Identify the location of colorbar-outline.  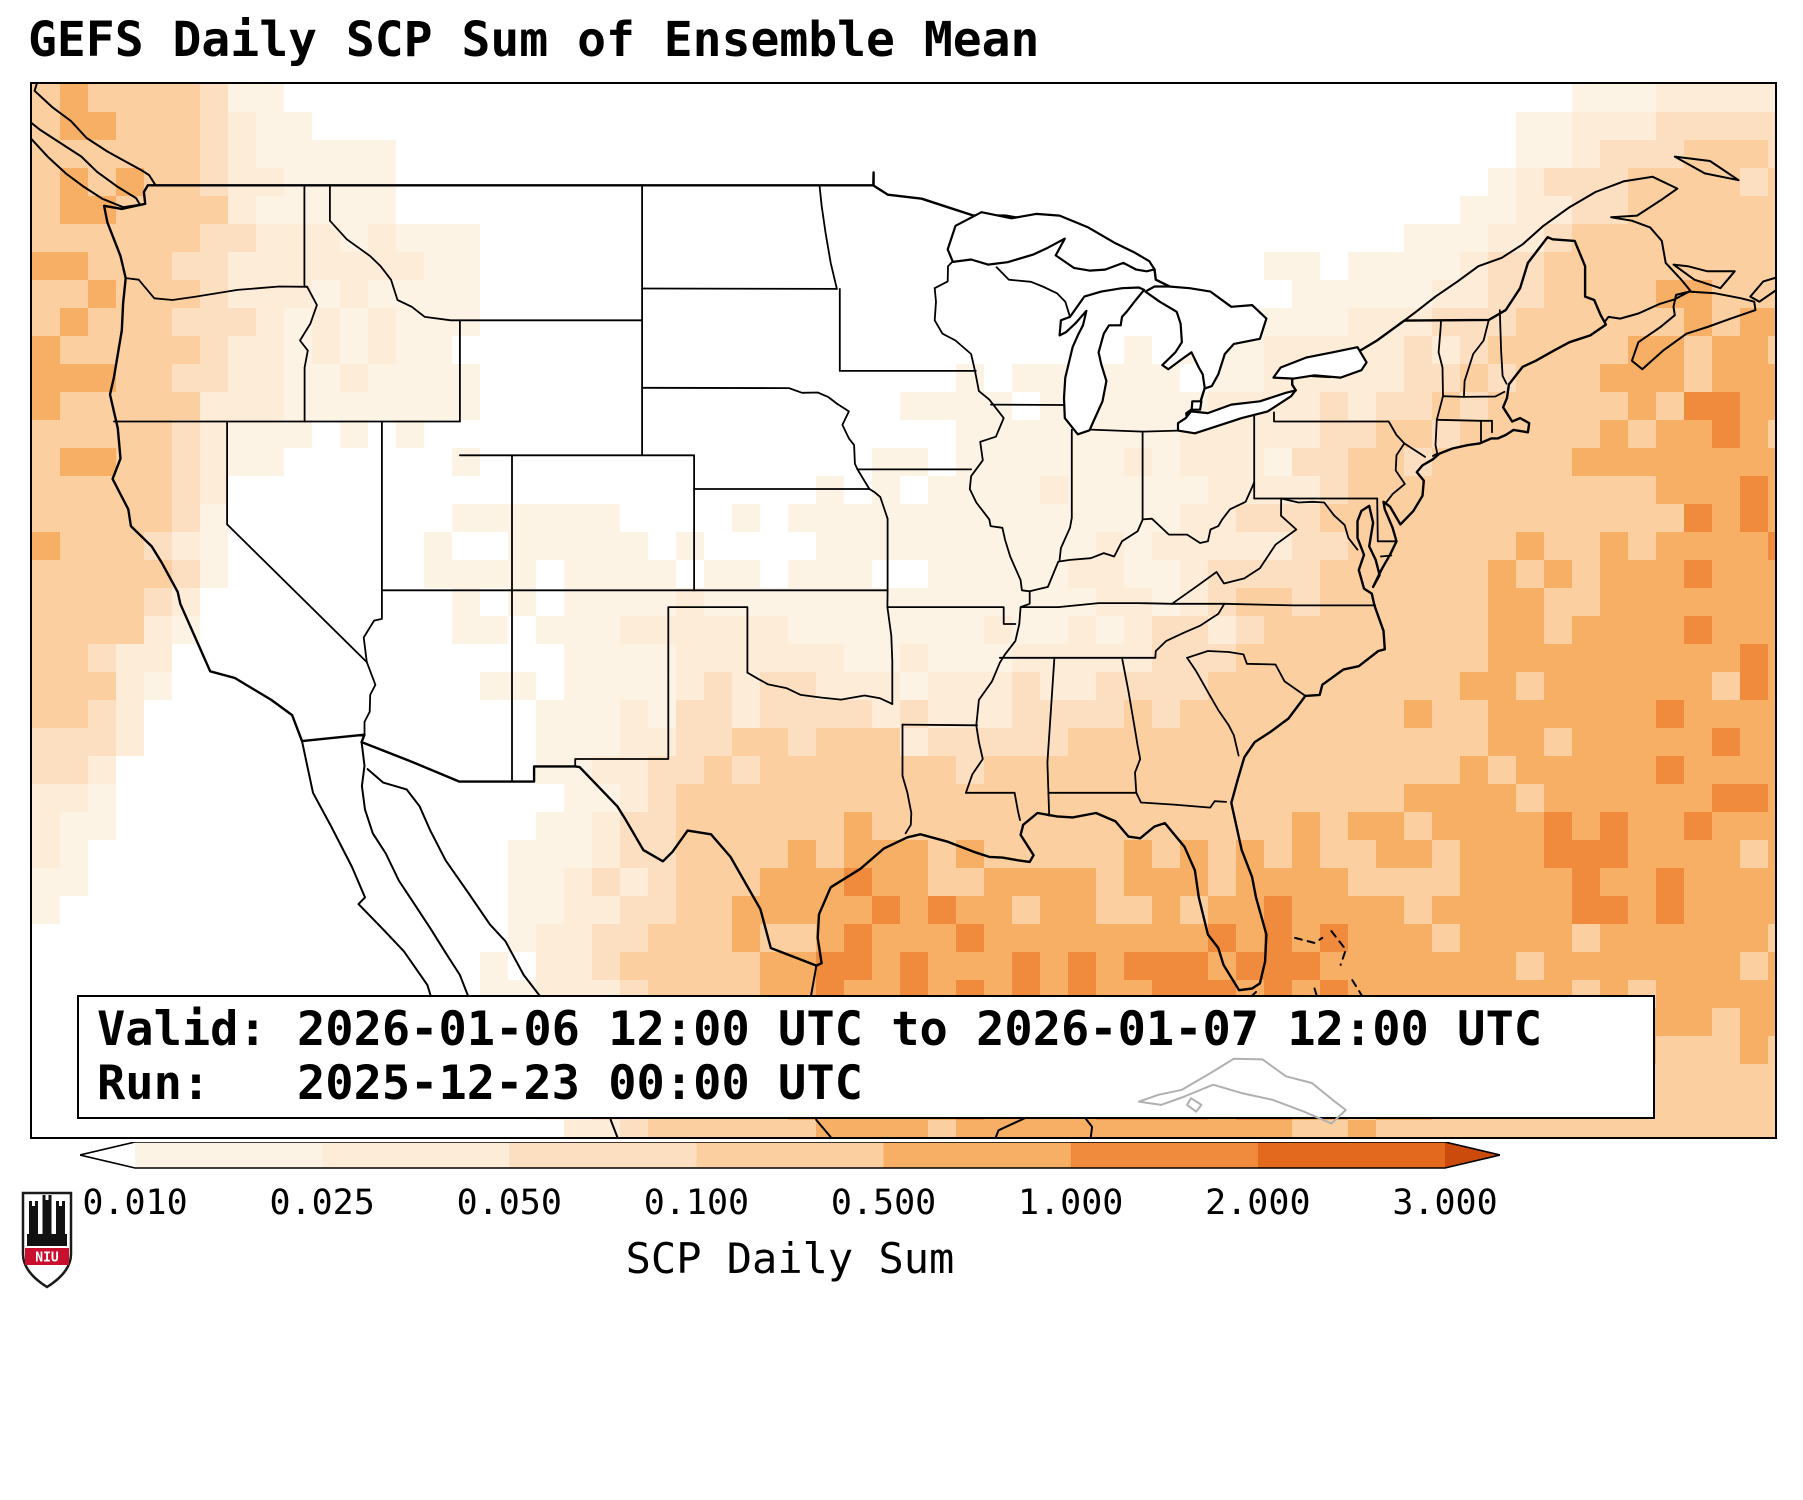
(790, 1155).